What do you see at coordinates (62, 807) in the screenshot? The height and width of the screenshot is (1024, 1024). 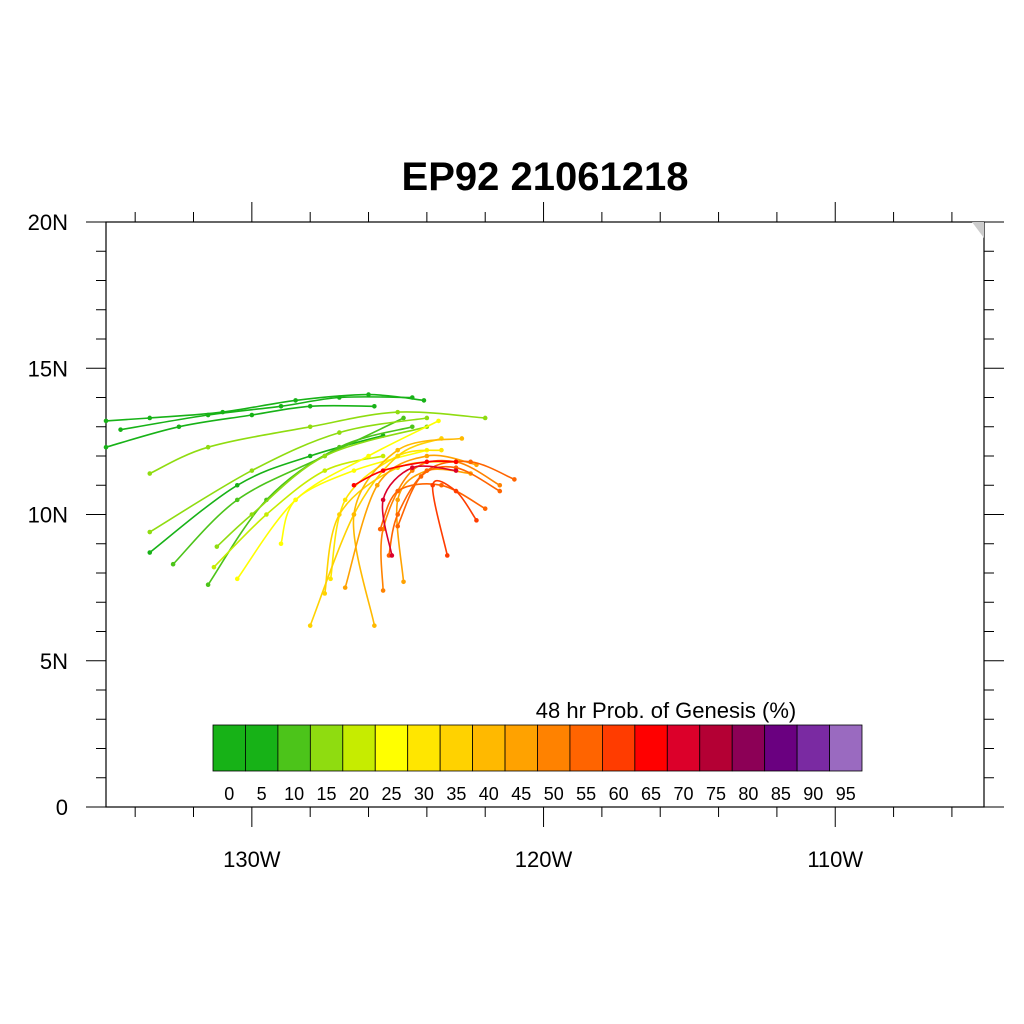 I see `y-tick-label: 0` at bounding box center [62, 807].